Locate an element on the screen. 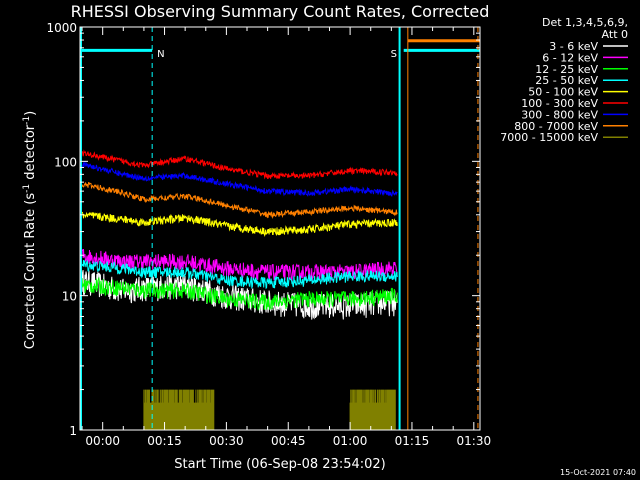 The image size is (640, 480). x-axis-label: Start Time (06-Sep-08 23:54:02) is located at coordinates (279, 464).